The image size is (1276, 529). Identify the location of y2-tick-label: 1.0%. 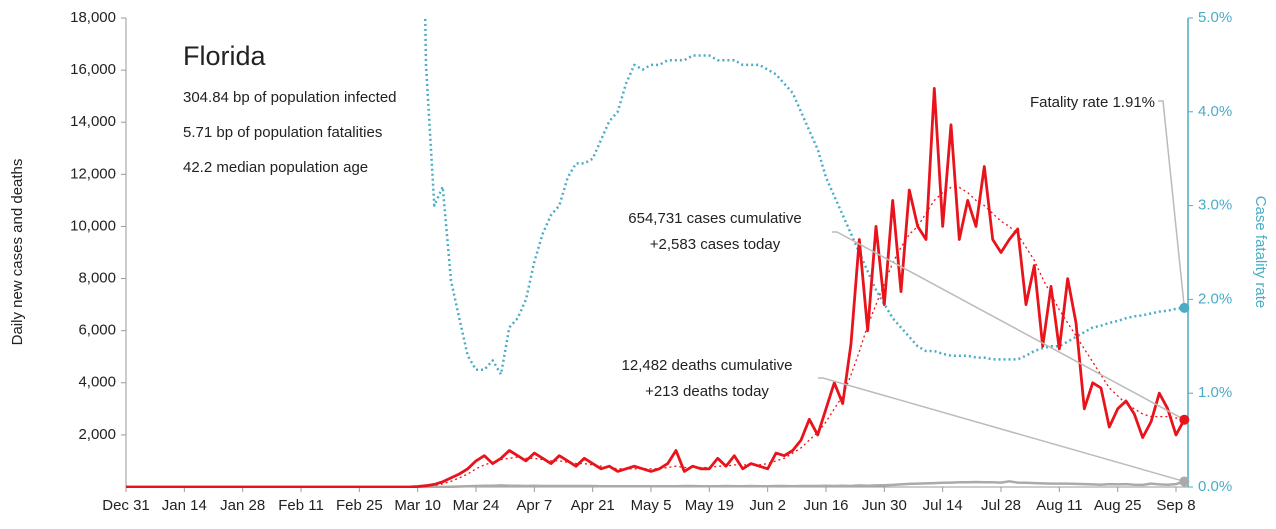
(1215, 392).